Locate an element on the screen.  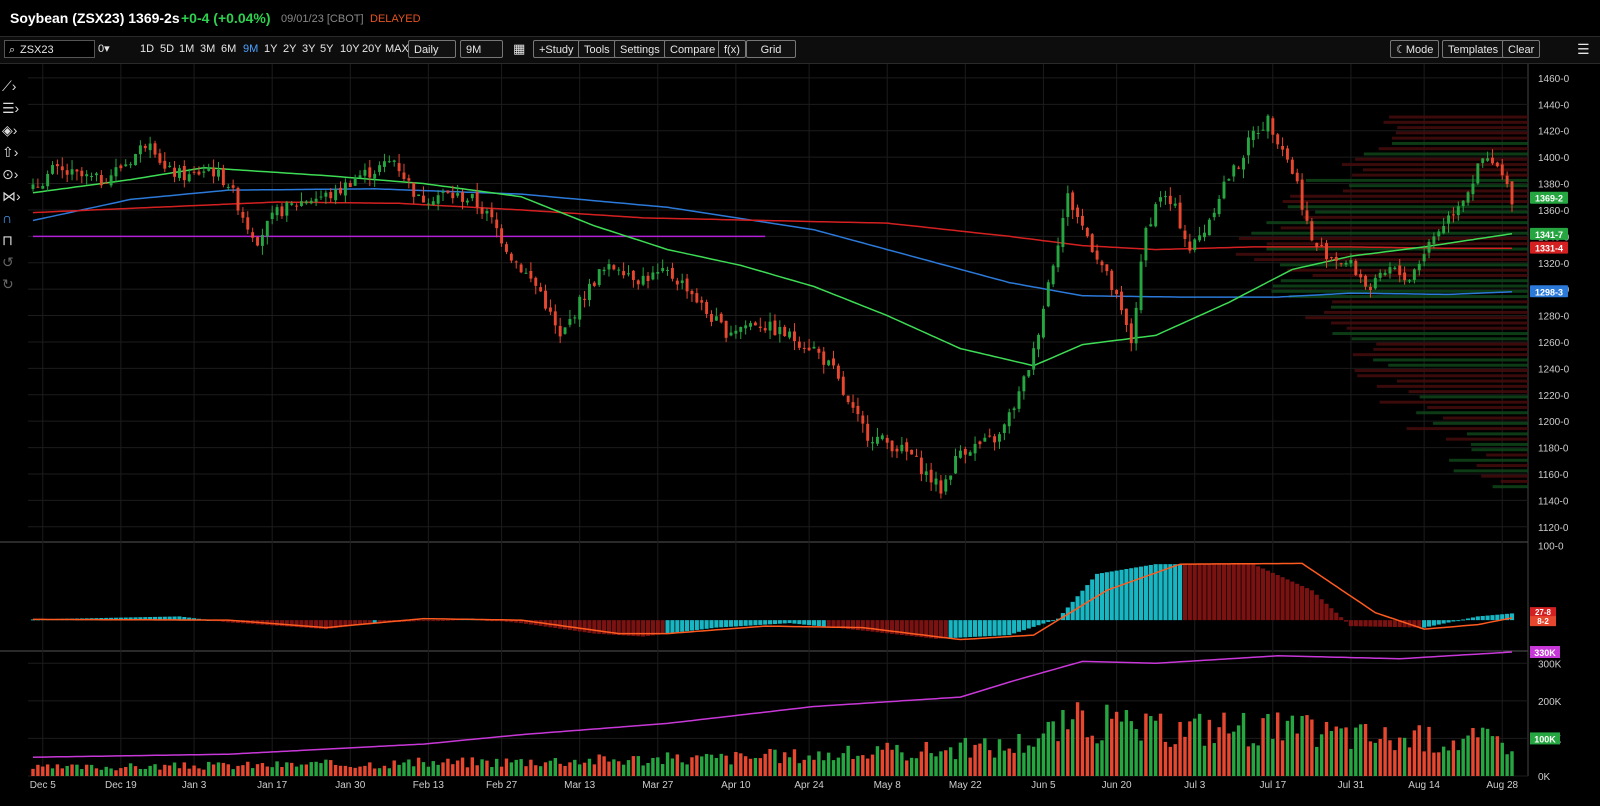
period-select: 9M is located at coordinates (481, 49).